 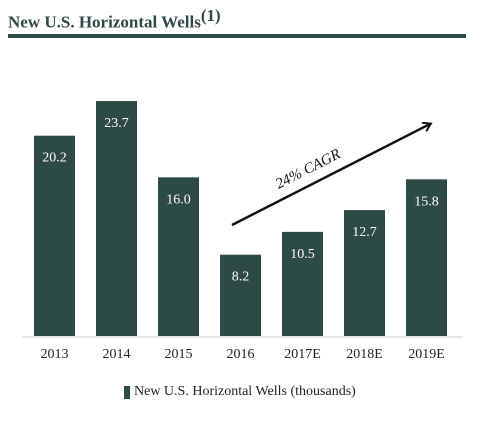 What do you see at coordinates (116, 218) in the screenshot?
I see `bar-2014` at bounding box center [116, 218].